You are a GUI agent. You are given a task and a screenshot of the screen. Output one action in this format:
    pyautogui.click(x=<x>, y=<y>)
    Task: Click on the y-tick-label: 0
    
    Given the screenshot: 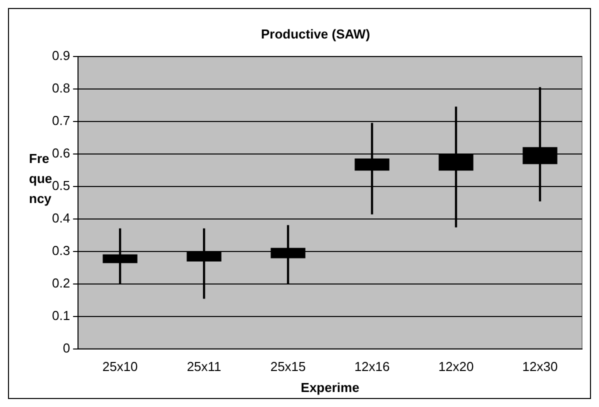 What is the action you would take?
    pyautogui.click(x=66, y=348)
    